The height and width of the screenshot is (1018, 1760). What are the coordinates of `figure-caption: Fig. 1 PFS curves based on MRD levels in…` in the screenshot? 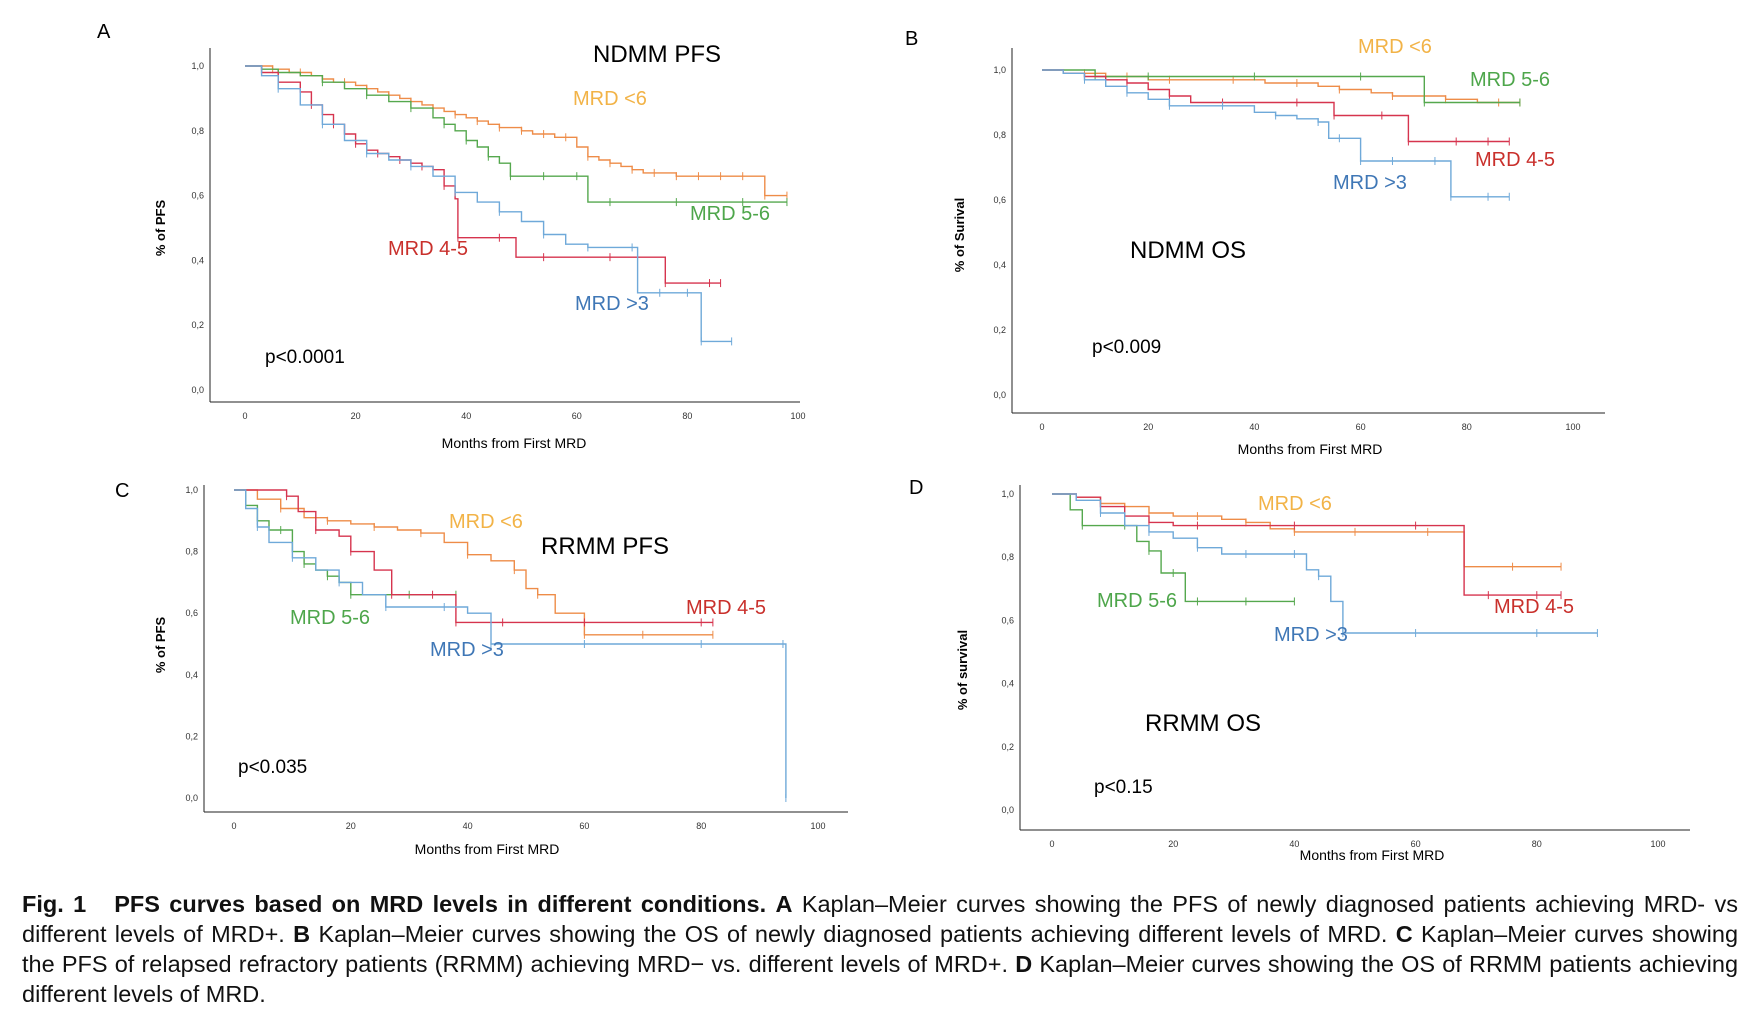 It's located at (880, 949).